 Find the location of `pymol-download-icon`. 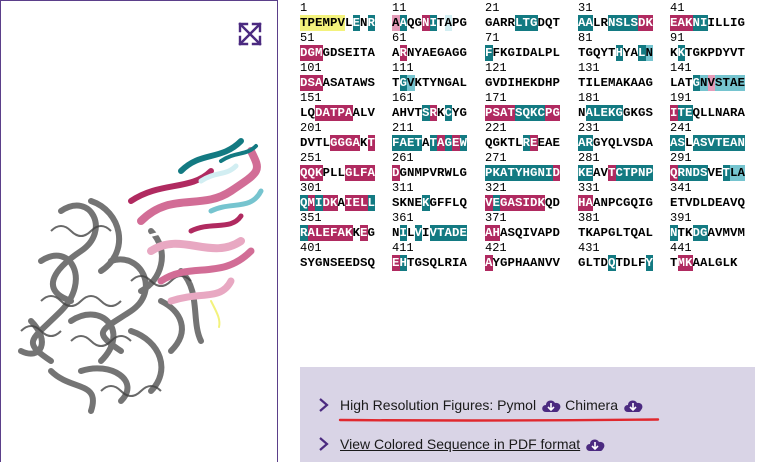

pymol-download-icon is located at coordinates (551, 405).